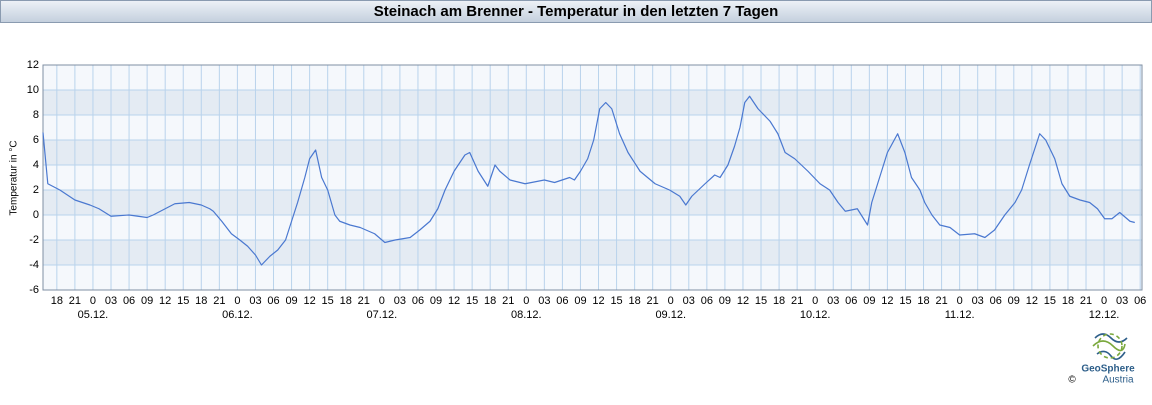  What do you see at coordinates (1072, 380) in the screenshot?
I see `copyright: ©` at bounding box center [1072, 380].